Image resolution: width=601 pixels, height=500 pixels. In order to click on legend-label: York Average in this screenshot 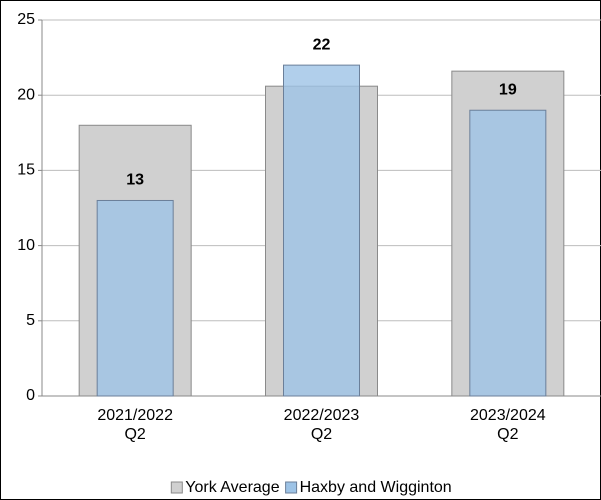, I will do `click(232, 487)`.